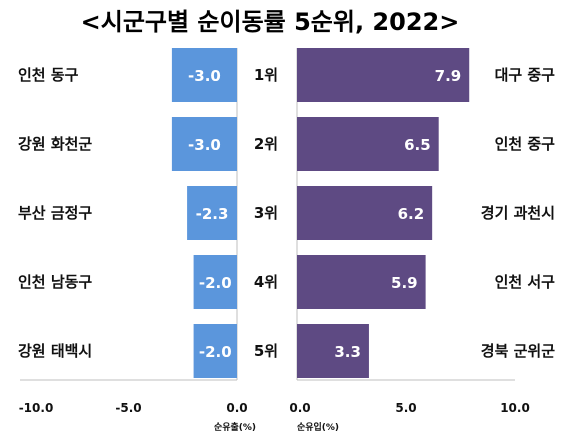 This screenshot has width=580, height=442. Describe the element at coordinates (405, 408) in the screenshot. I see `inflow-tick-label: 5.0` at that location.